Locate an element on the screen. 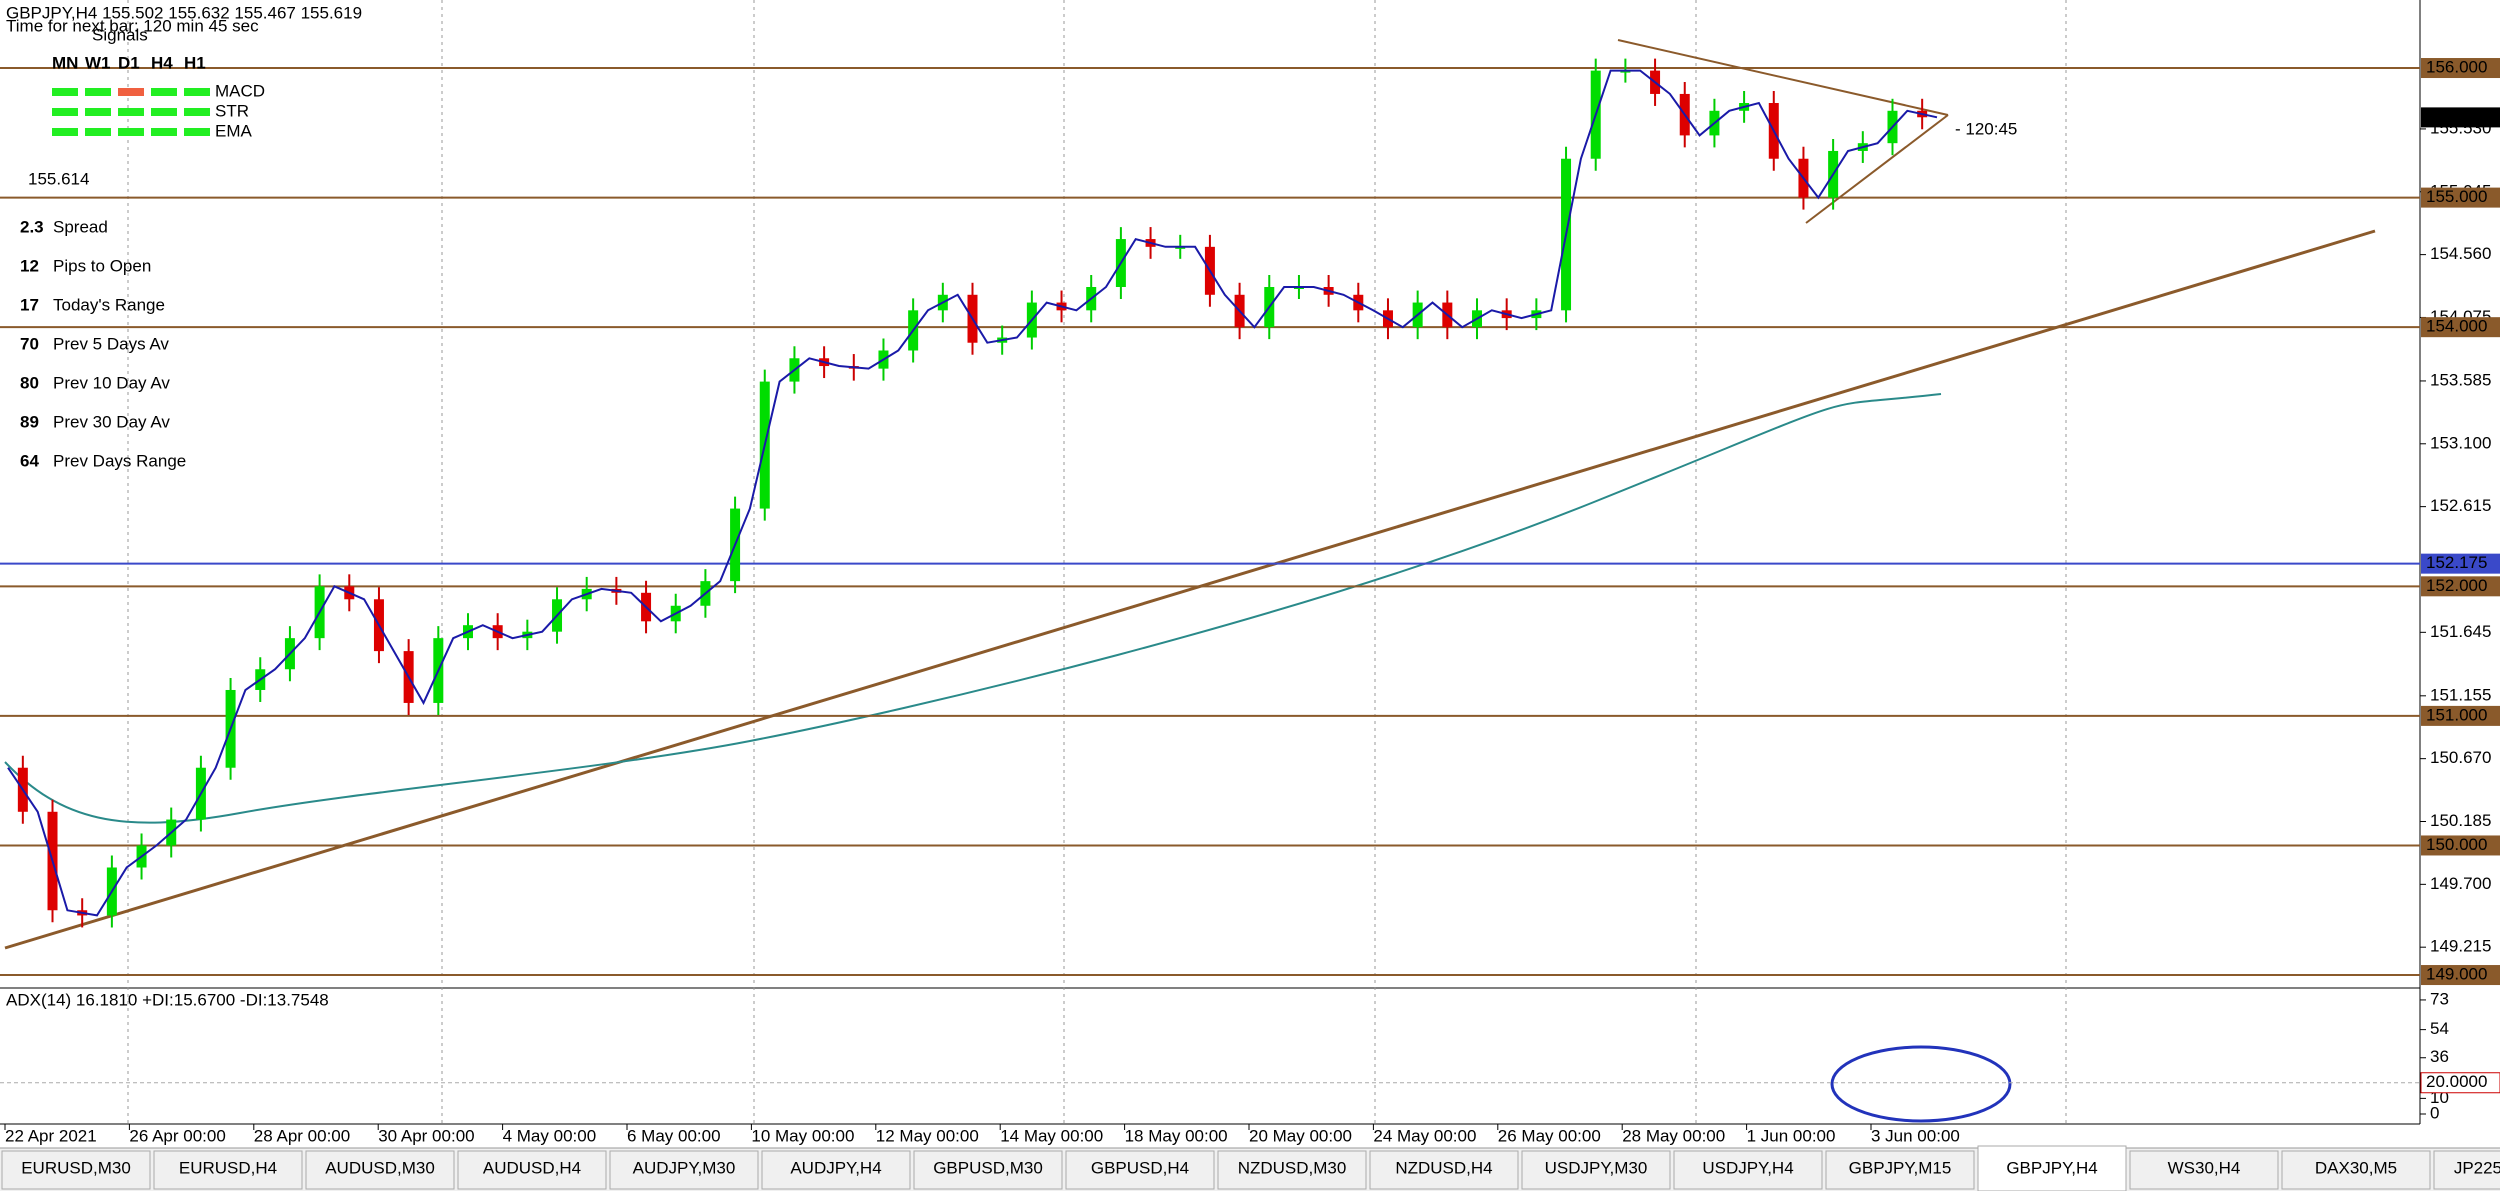 Image resolution: width=2500 pixels, height=1196 pixels. price-tick-label: 152.615 is located at coordinates (2460, 505).